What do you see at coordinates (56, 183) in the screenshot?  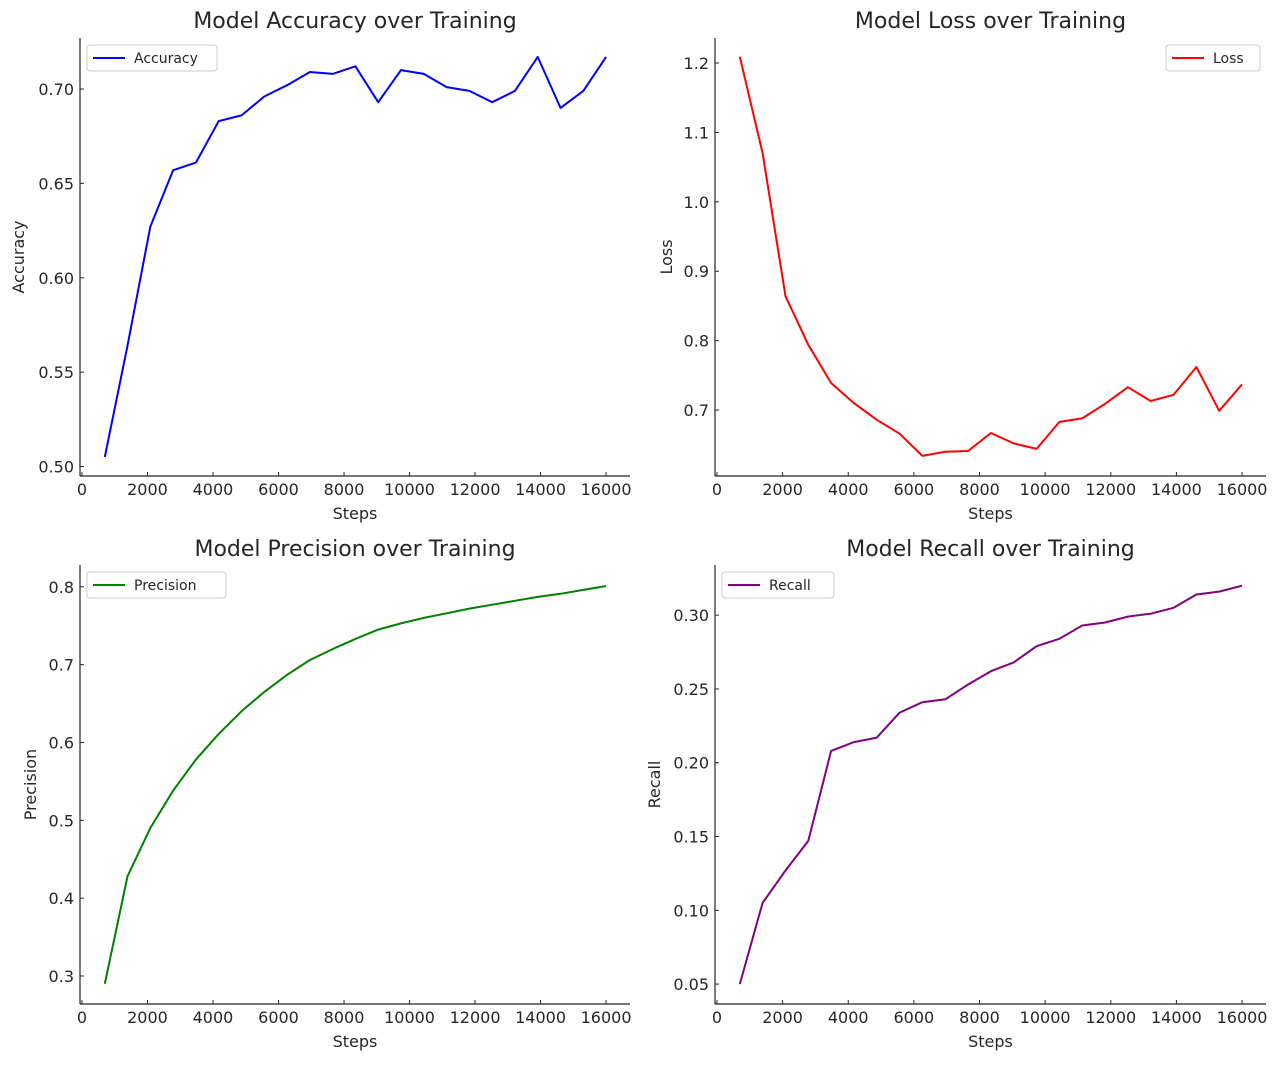 I see `y-tick-label: 0.65` at bounding box center [56, 183].